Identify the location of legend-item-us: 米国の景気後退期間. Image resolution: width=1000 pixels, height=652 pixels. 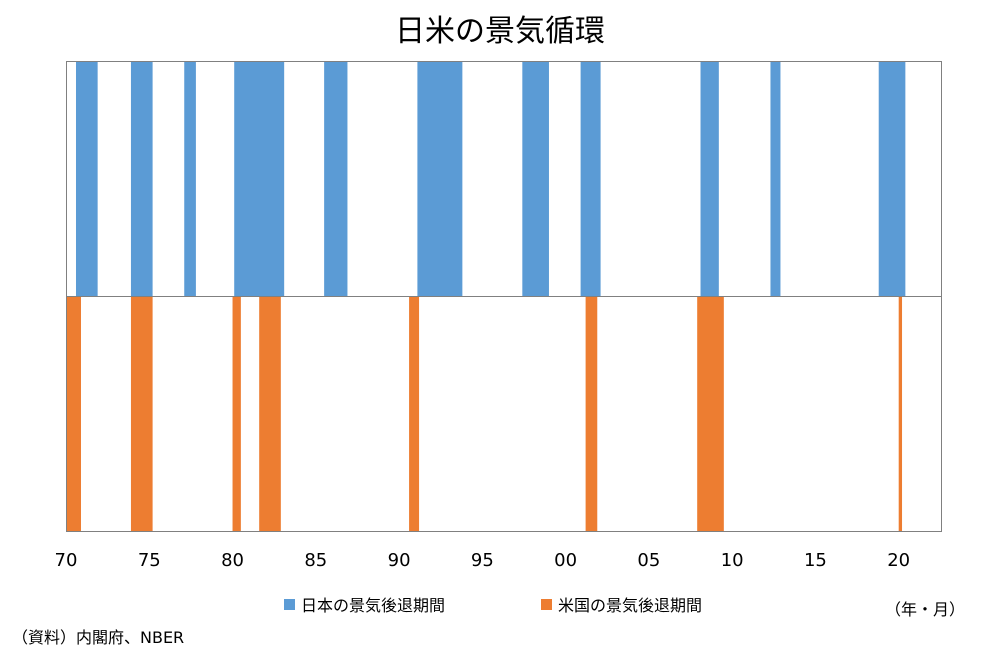
(622, 604).